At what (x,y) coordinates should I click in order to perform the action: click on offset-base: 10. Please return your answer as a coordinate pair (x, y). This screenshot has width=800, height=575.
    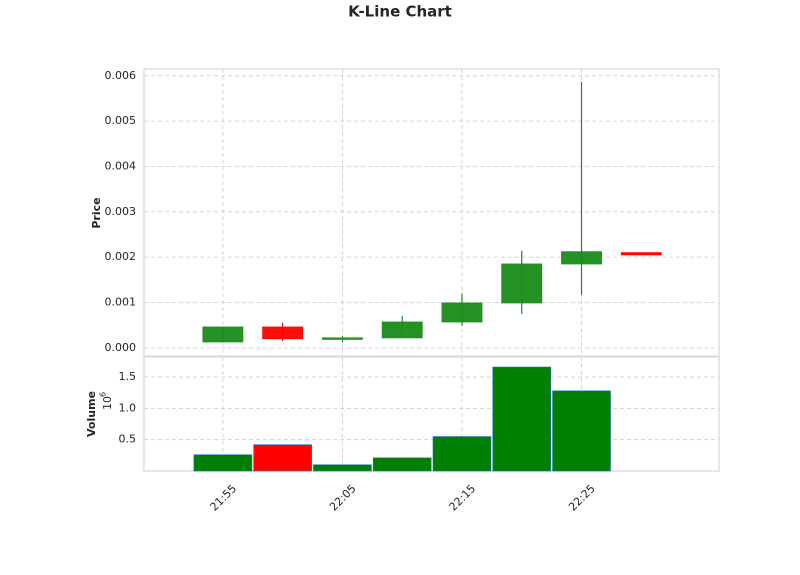
    Looking at the image, I should click on (107, 403).